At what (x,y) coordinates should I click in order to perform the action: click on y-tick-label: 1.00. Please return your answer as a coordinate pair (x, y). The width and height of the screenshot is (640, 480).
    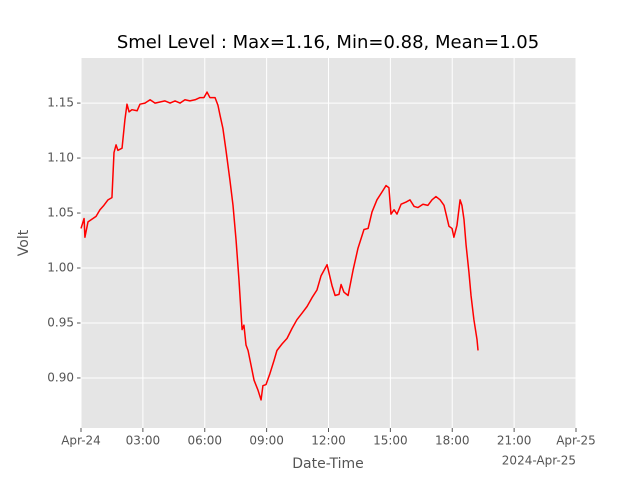
    Looking at the image, I should click on (60, 268).